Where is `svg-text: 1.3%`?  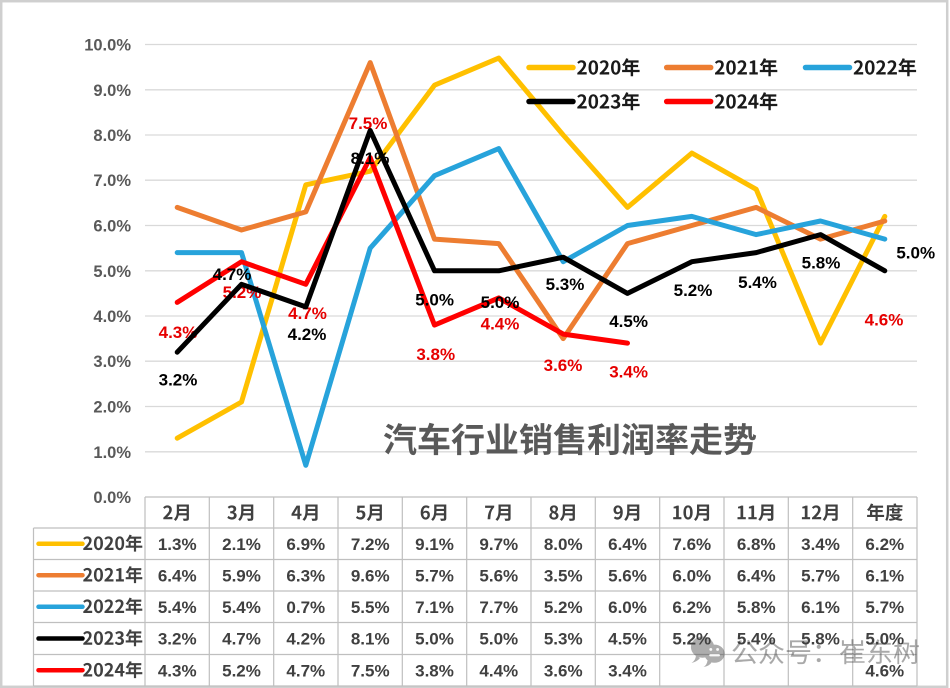
svg-text: 1.3% is located at coordinates (177, 544).